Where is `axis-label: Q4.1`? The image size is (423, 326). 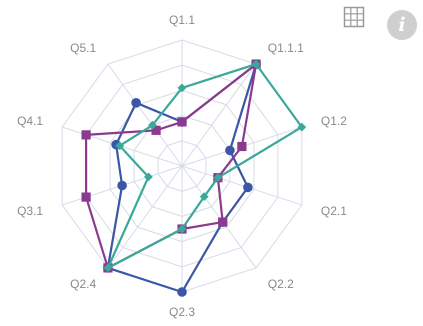
axis-label: Q4.1 is located at coordinates (30, 121).